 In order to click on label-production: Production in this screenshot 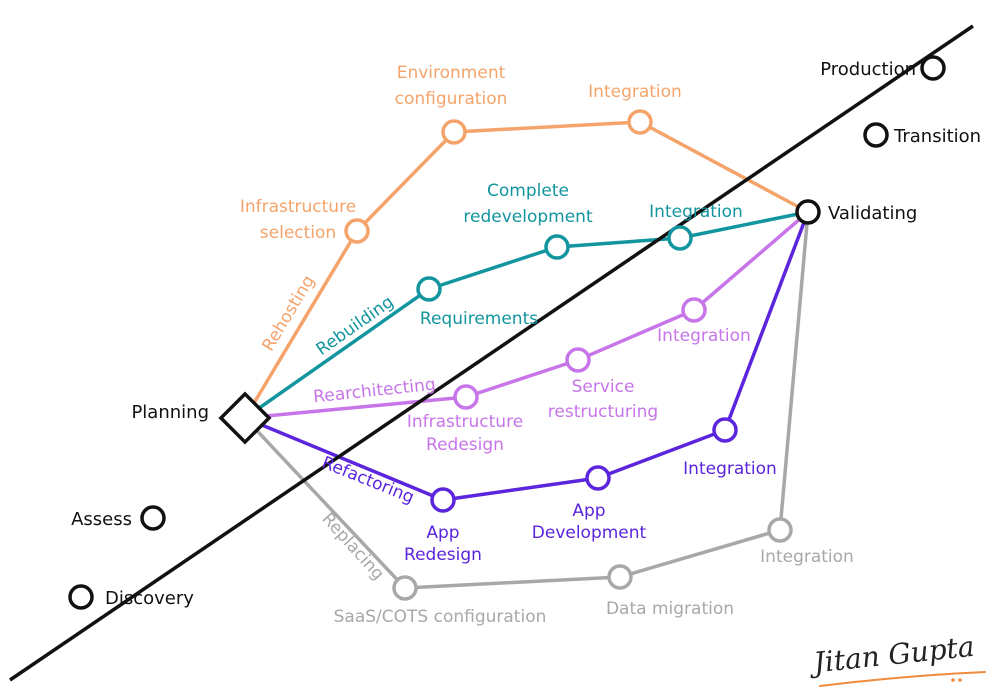, I will do `click(868, 69)`.